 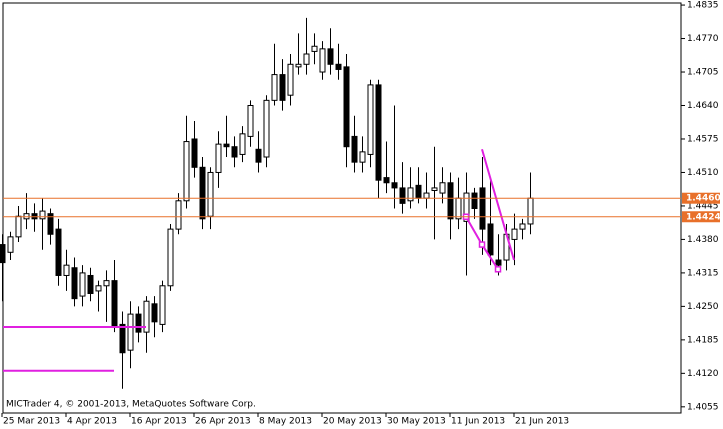 What do you see at coordinates (703, 106) in the screenshot?
I see `y-tick-label: 1.4640` at bounding box center [703, 106].